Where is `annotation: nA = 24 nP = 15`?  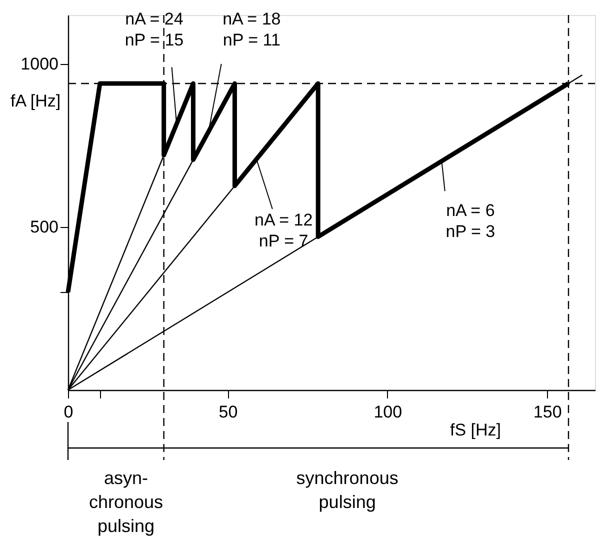
annotation: nA = 24 nP = 15 is located at coordinates (154, 30).